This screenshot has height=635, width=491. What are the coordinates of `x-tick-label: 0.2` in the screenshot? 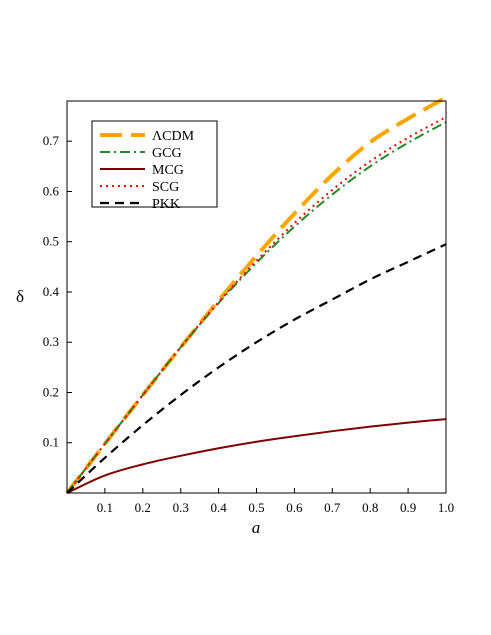 It's located at (143, 507).